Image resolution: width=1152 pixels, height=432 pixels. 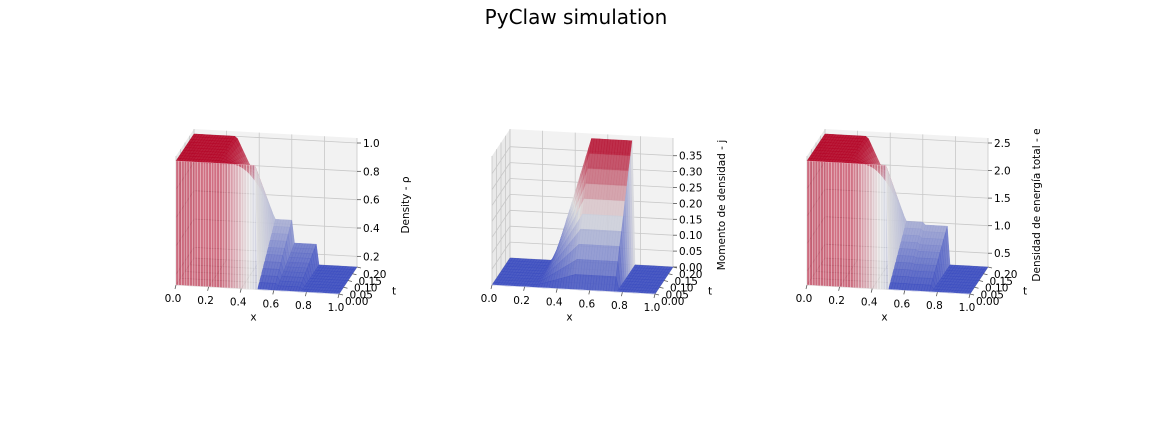 What do you see at coordinates (1002, 144) in the screenshot?
I see `z-tick-label: 2.5` at bounding box center [1002, 144].